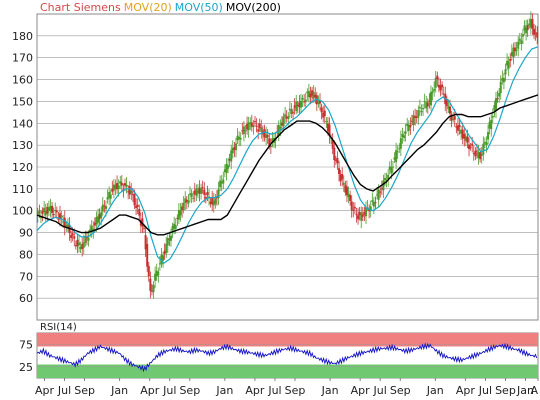 The height and width of the screenshot is (400, 540). What do you see at coordinates (253, 7) in the screenshot?
I see `legend-entry: MOV(200)` at bounding box center [253, 7].